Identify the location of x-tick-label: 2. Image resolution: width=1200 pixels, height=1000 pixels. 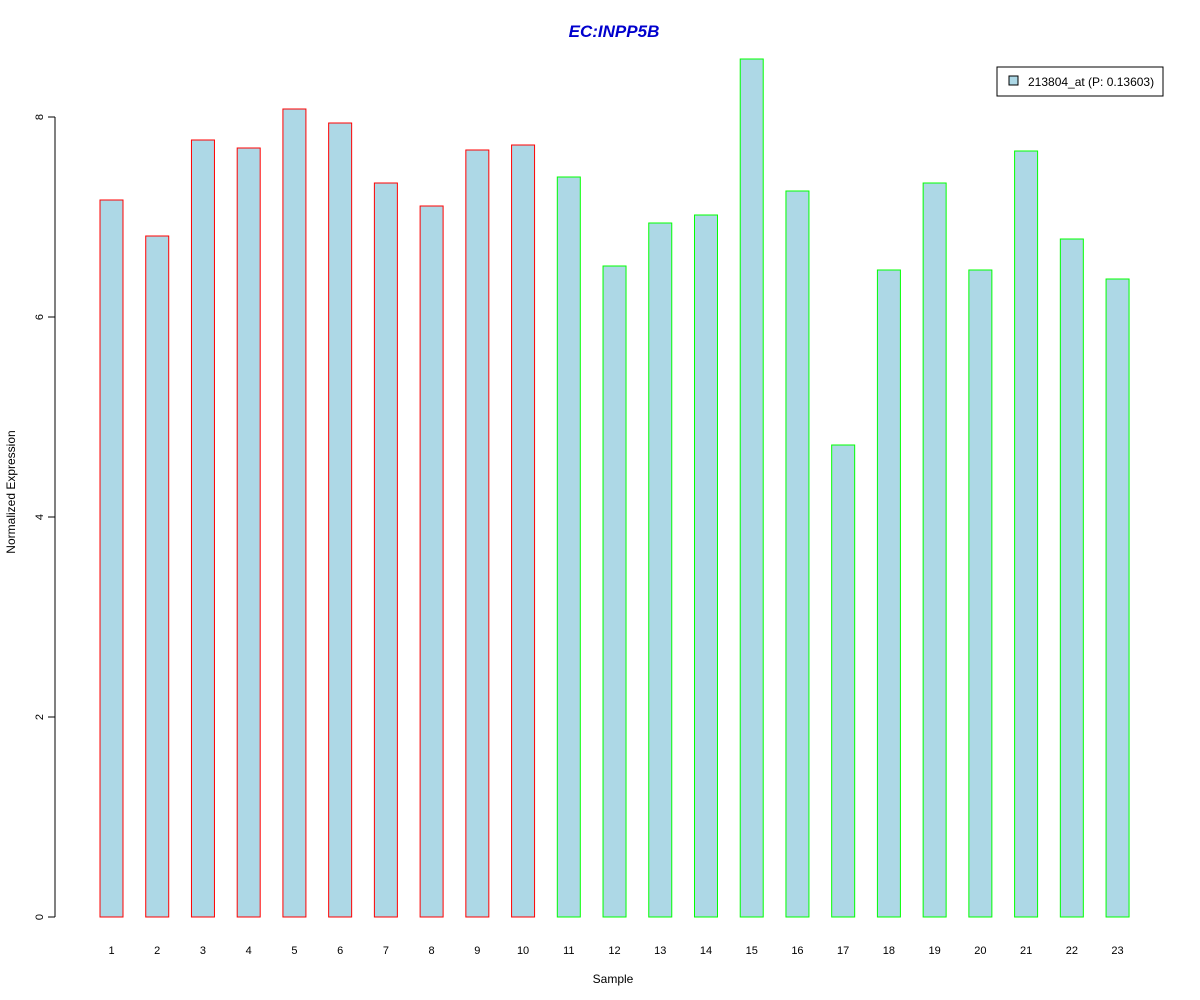
(157, 951).